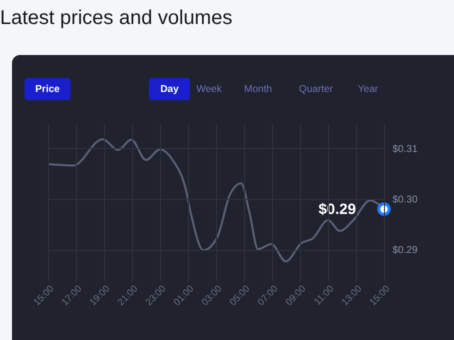 The width and height of the screenshot is (454, 340). I want to click on text: Year, so click(368, 89).